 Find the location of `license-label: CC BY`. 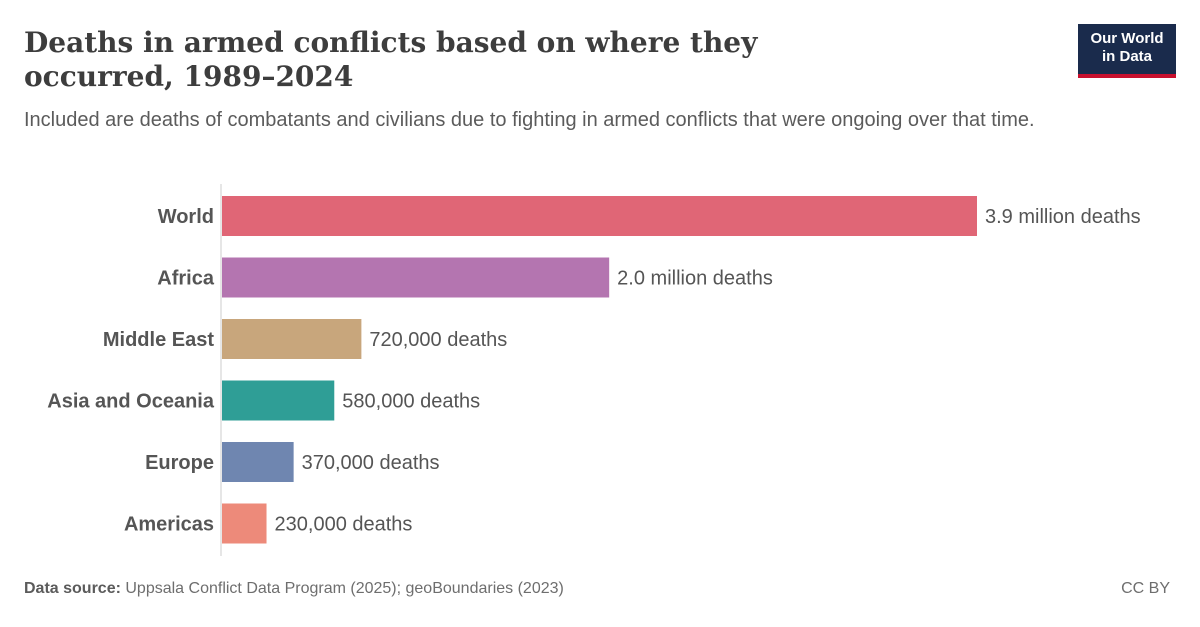

license-label: CC BY is located at coordinates (1145, 588).